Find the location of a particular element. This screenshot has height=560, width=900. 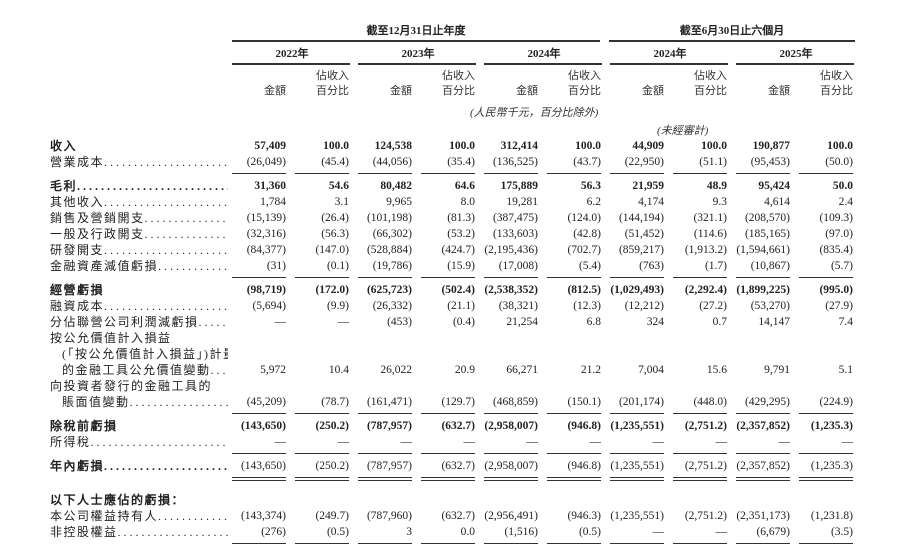

row-label-text: 經營虧損 is located at coordinates (77, 290).